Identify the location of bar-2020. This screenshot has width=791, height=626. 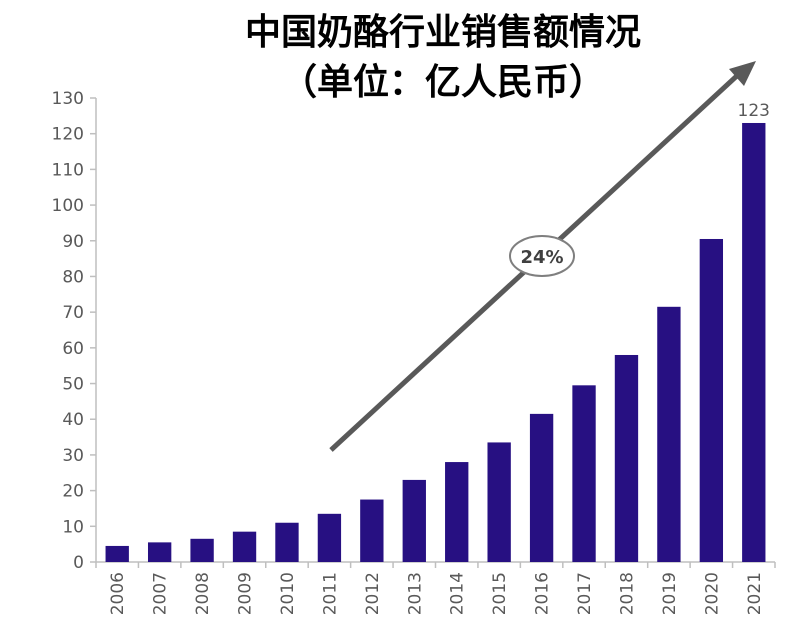
(711, 400).